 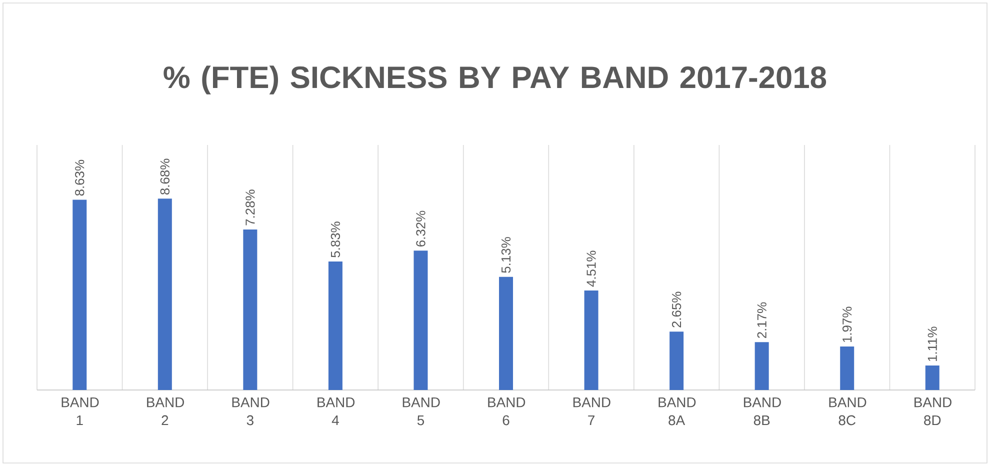 I want to click on data-label: 4.51%, so click(x=591, y=268).